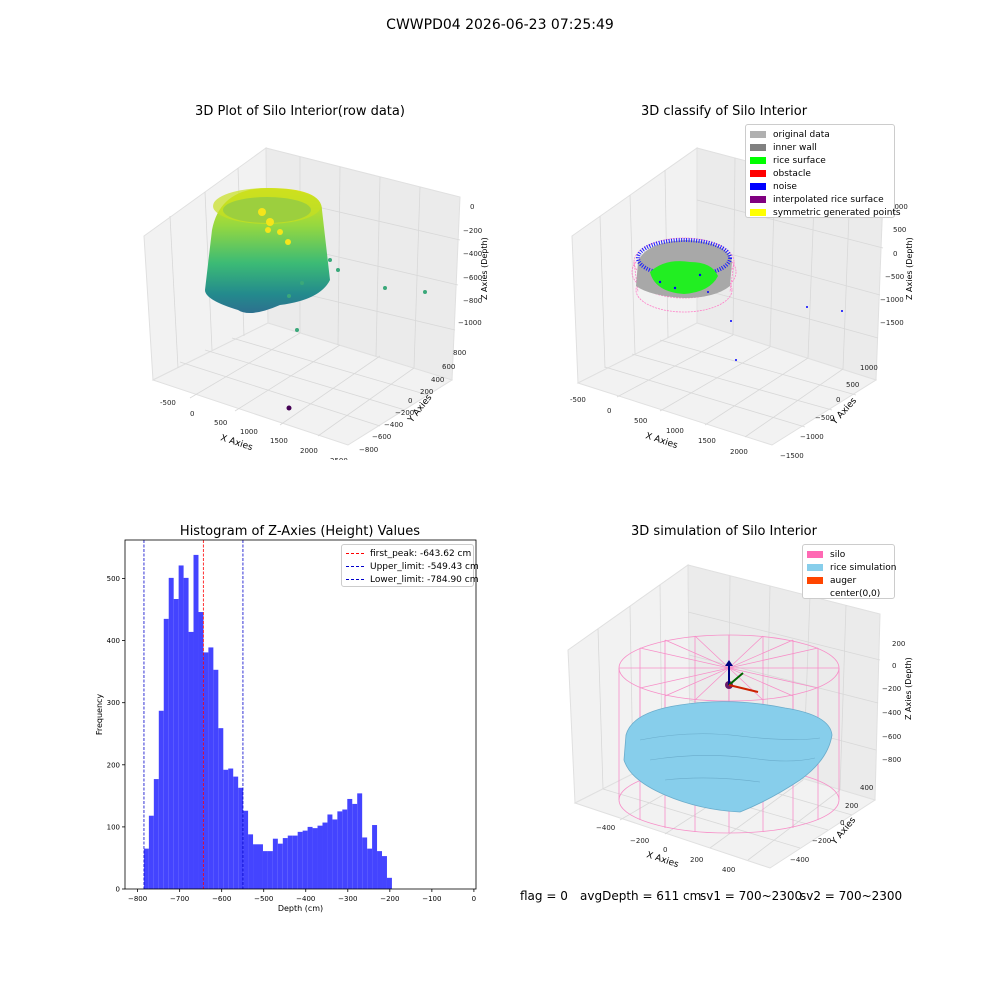  Describe the element at coordinates (863, 567) in the screenshot. I see `legend-label: rice simulation` at that location.